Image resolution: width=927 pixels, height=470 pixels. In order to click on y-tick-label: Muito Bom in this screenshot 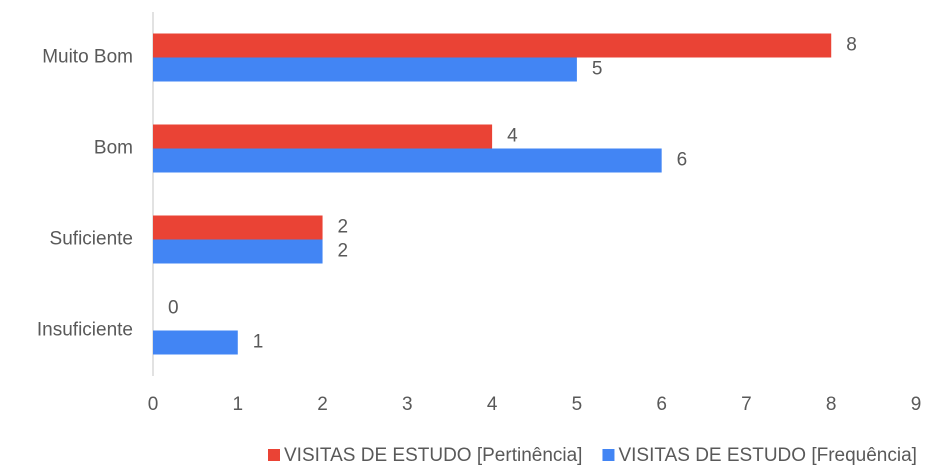, I will do `click(87, 57)`.